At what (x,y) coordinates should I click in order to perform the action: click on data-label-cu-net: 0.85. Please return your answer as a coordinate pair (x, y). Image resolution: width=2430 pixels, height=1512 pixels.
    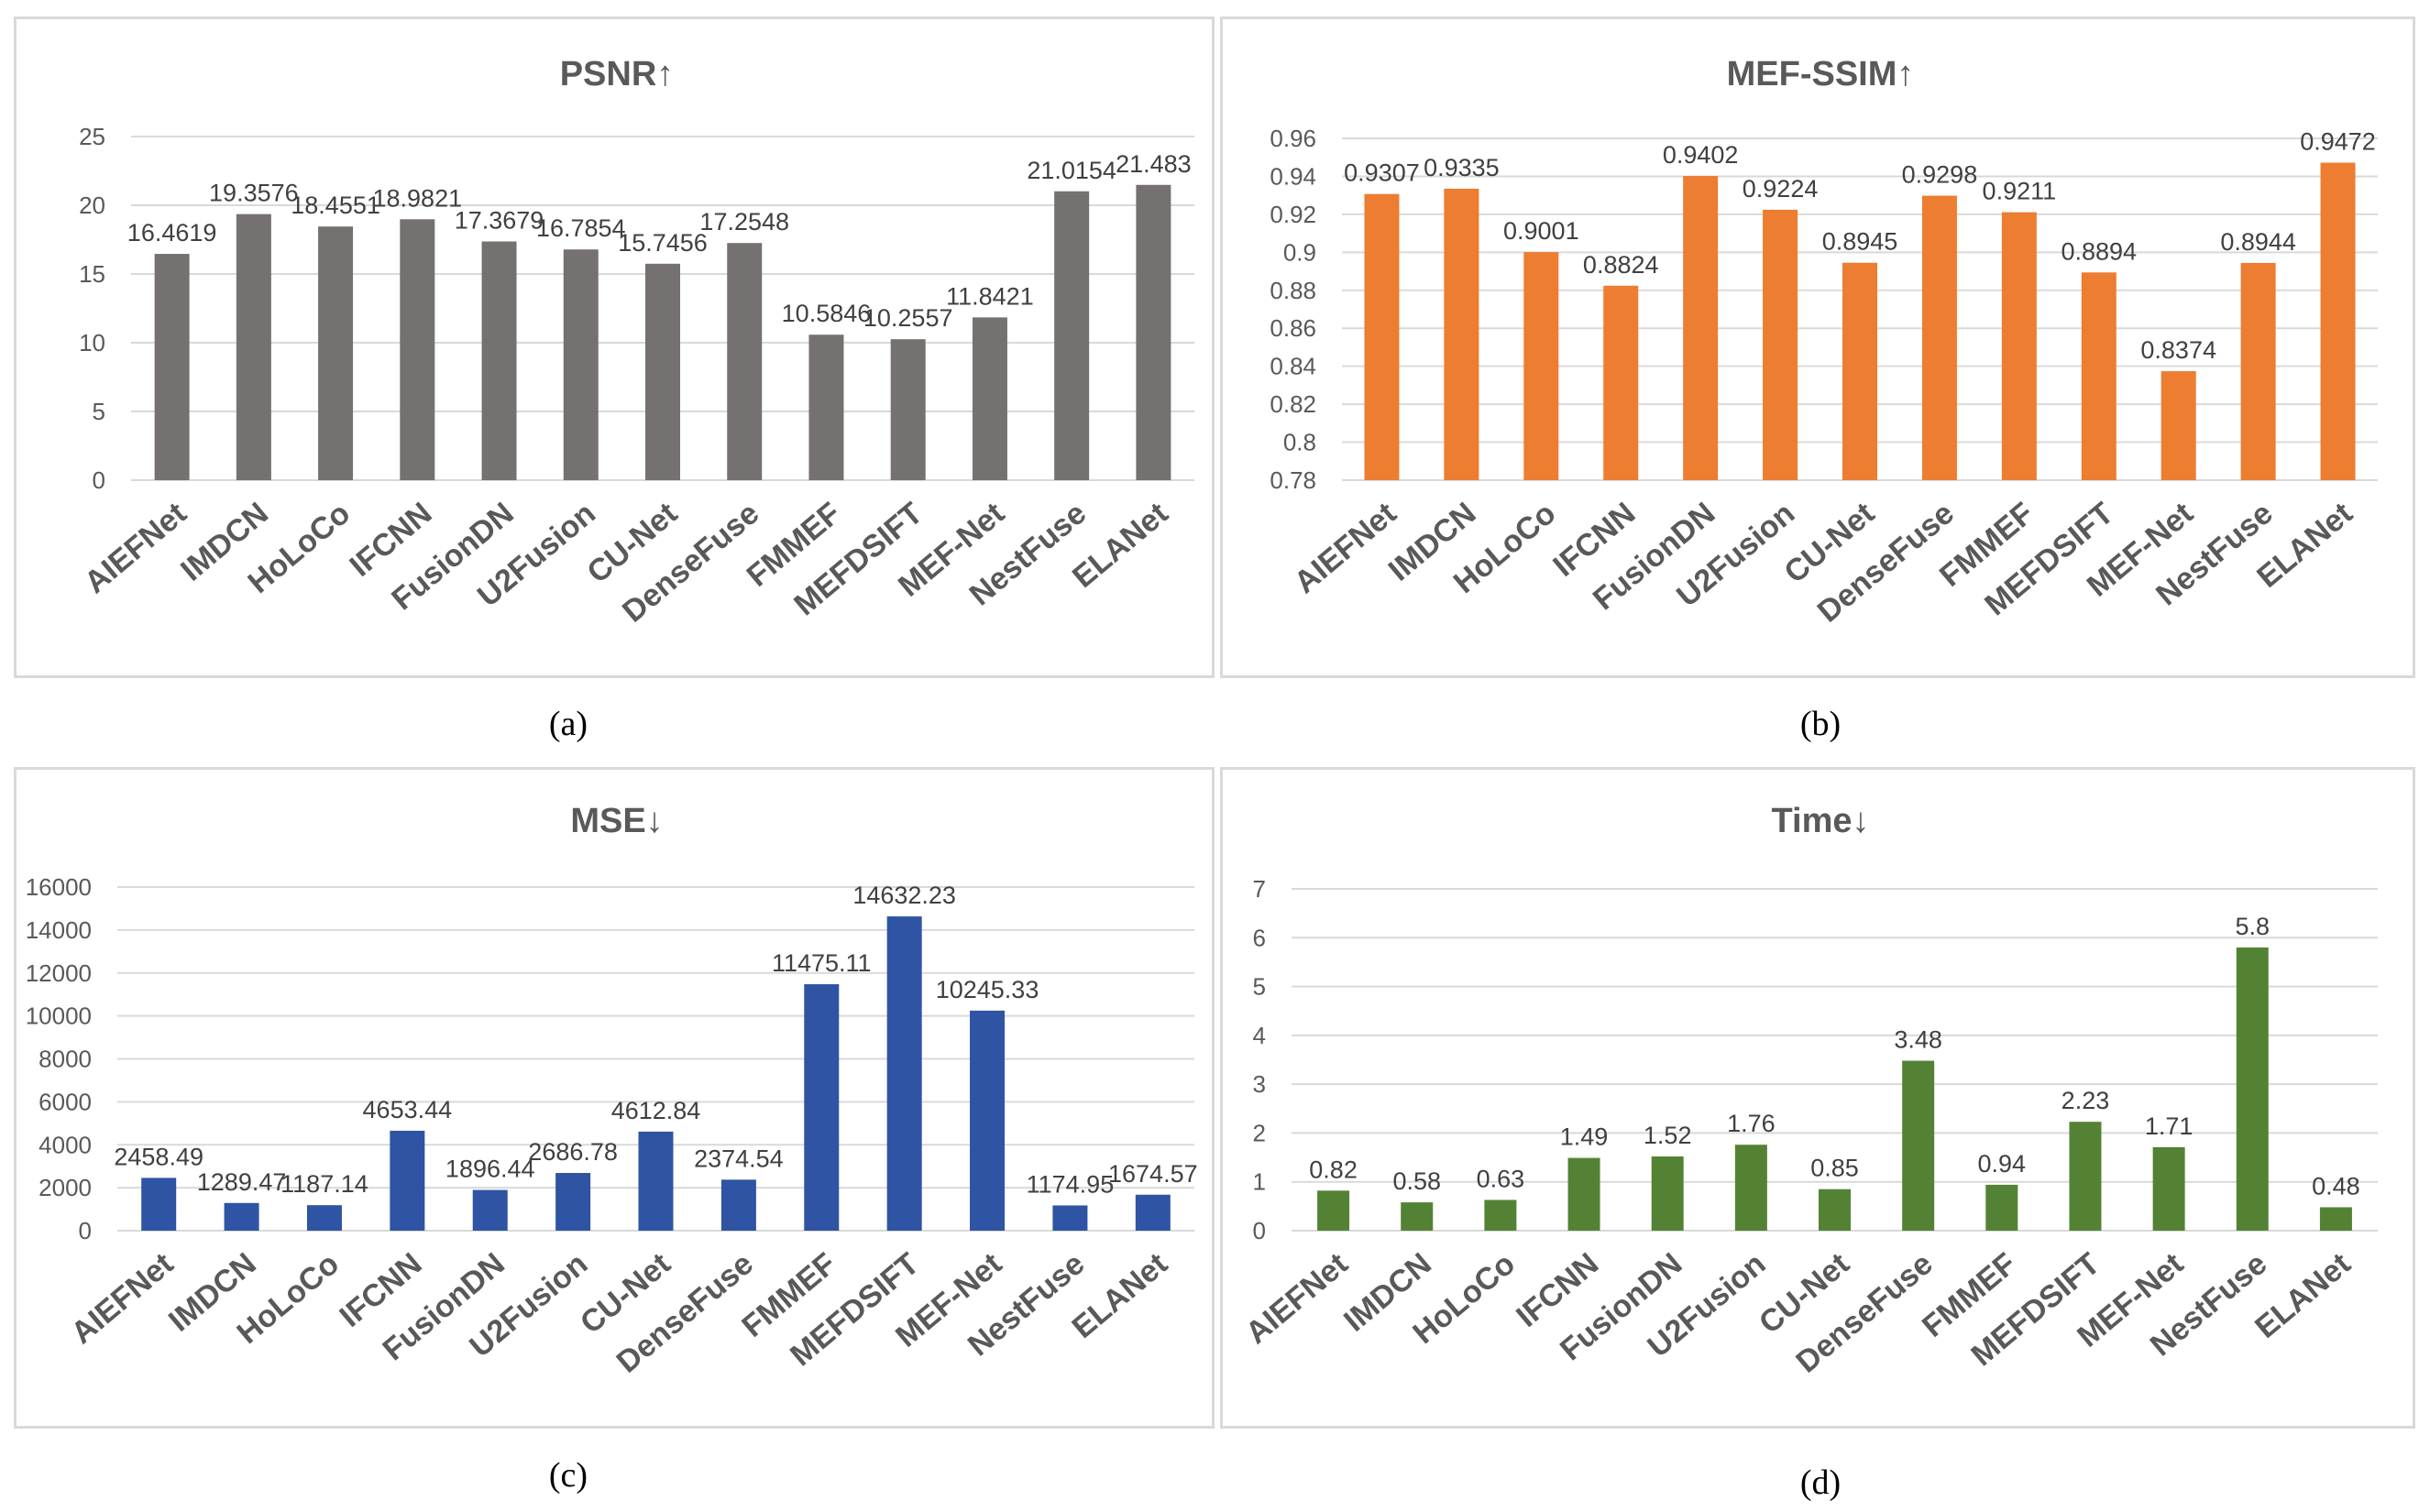
    Looking at the image, I should click on (1835, 1168).